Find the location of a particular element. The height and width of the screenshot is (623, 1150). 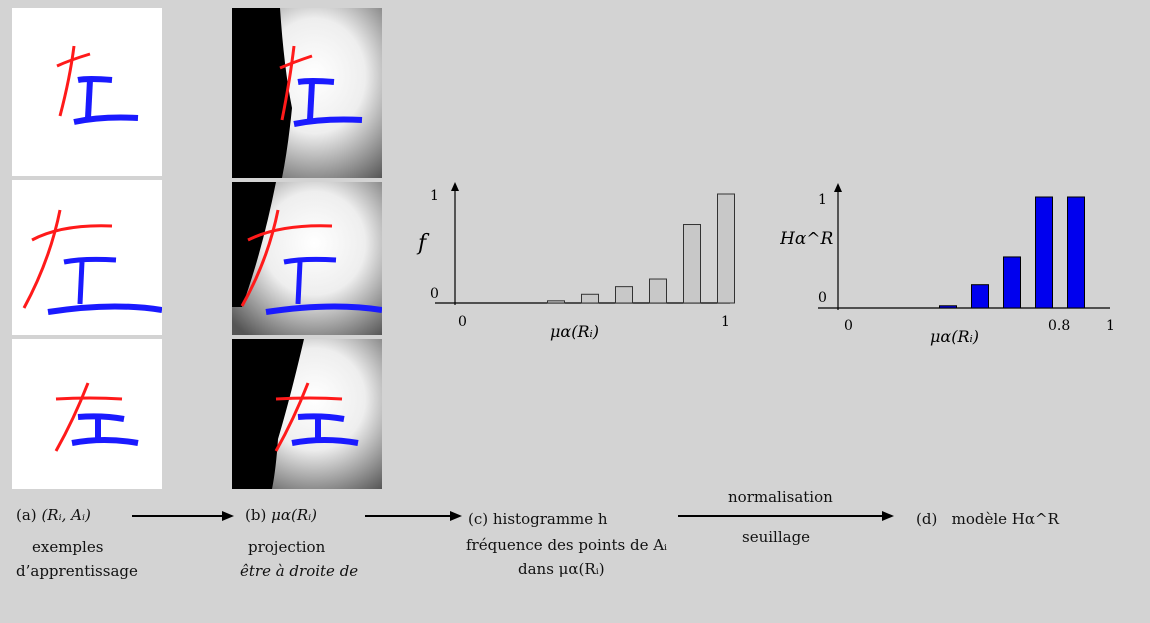

model-histogram-chart: 1 0 Hα^R 0 0.8 1 μα(Rᵢ) is located at coordinates (947, 264).